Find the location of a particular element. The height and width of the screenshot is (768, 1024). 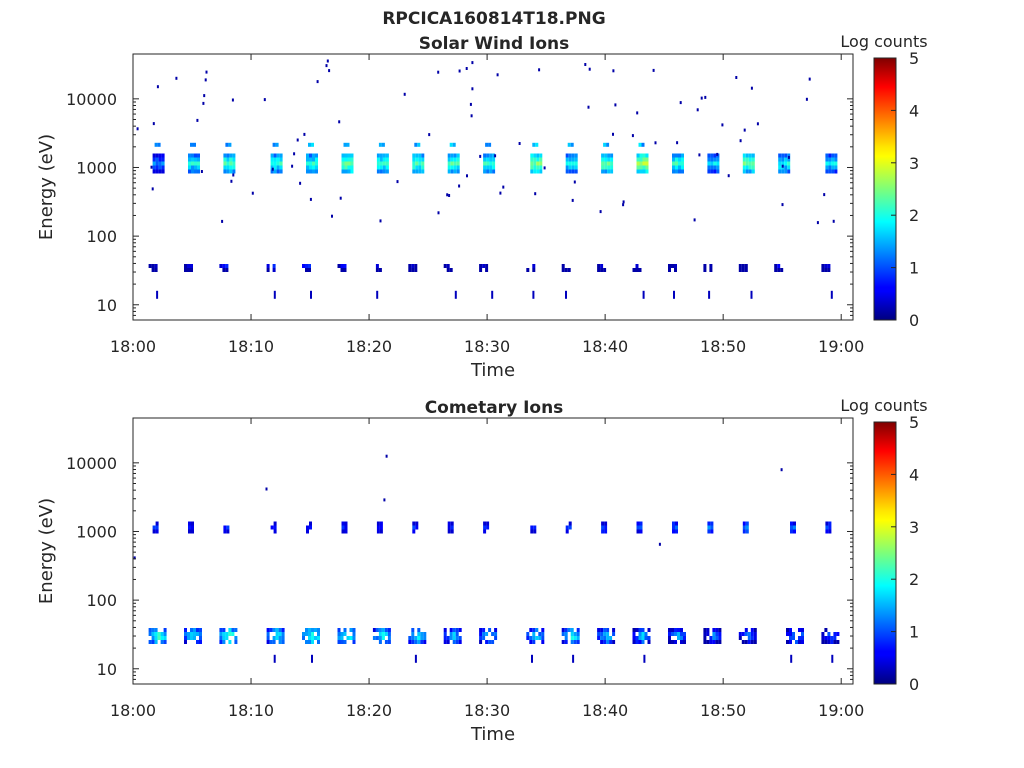

panel-title: Cometary Ions is located at coordinates (494, 408).